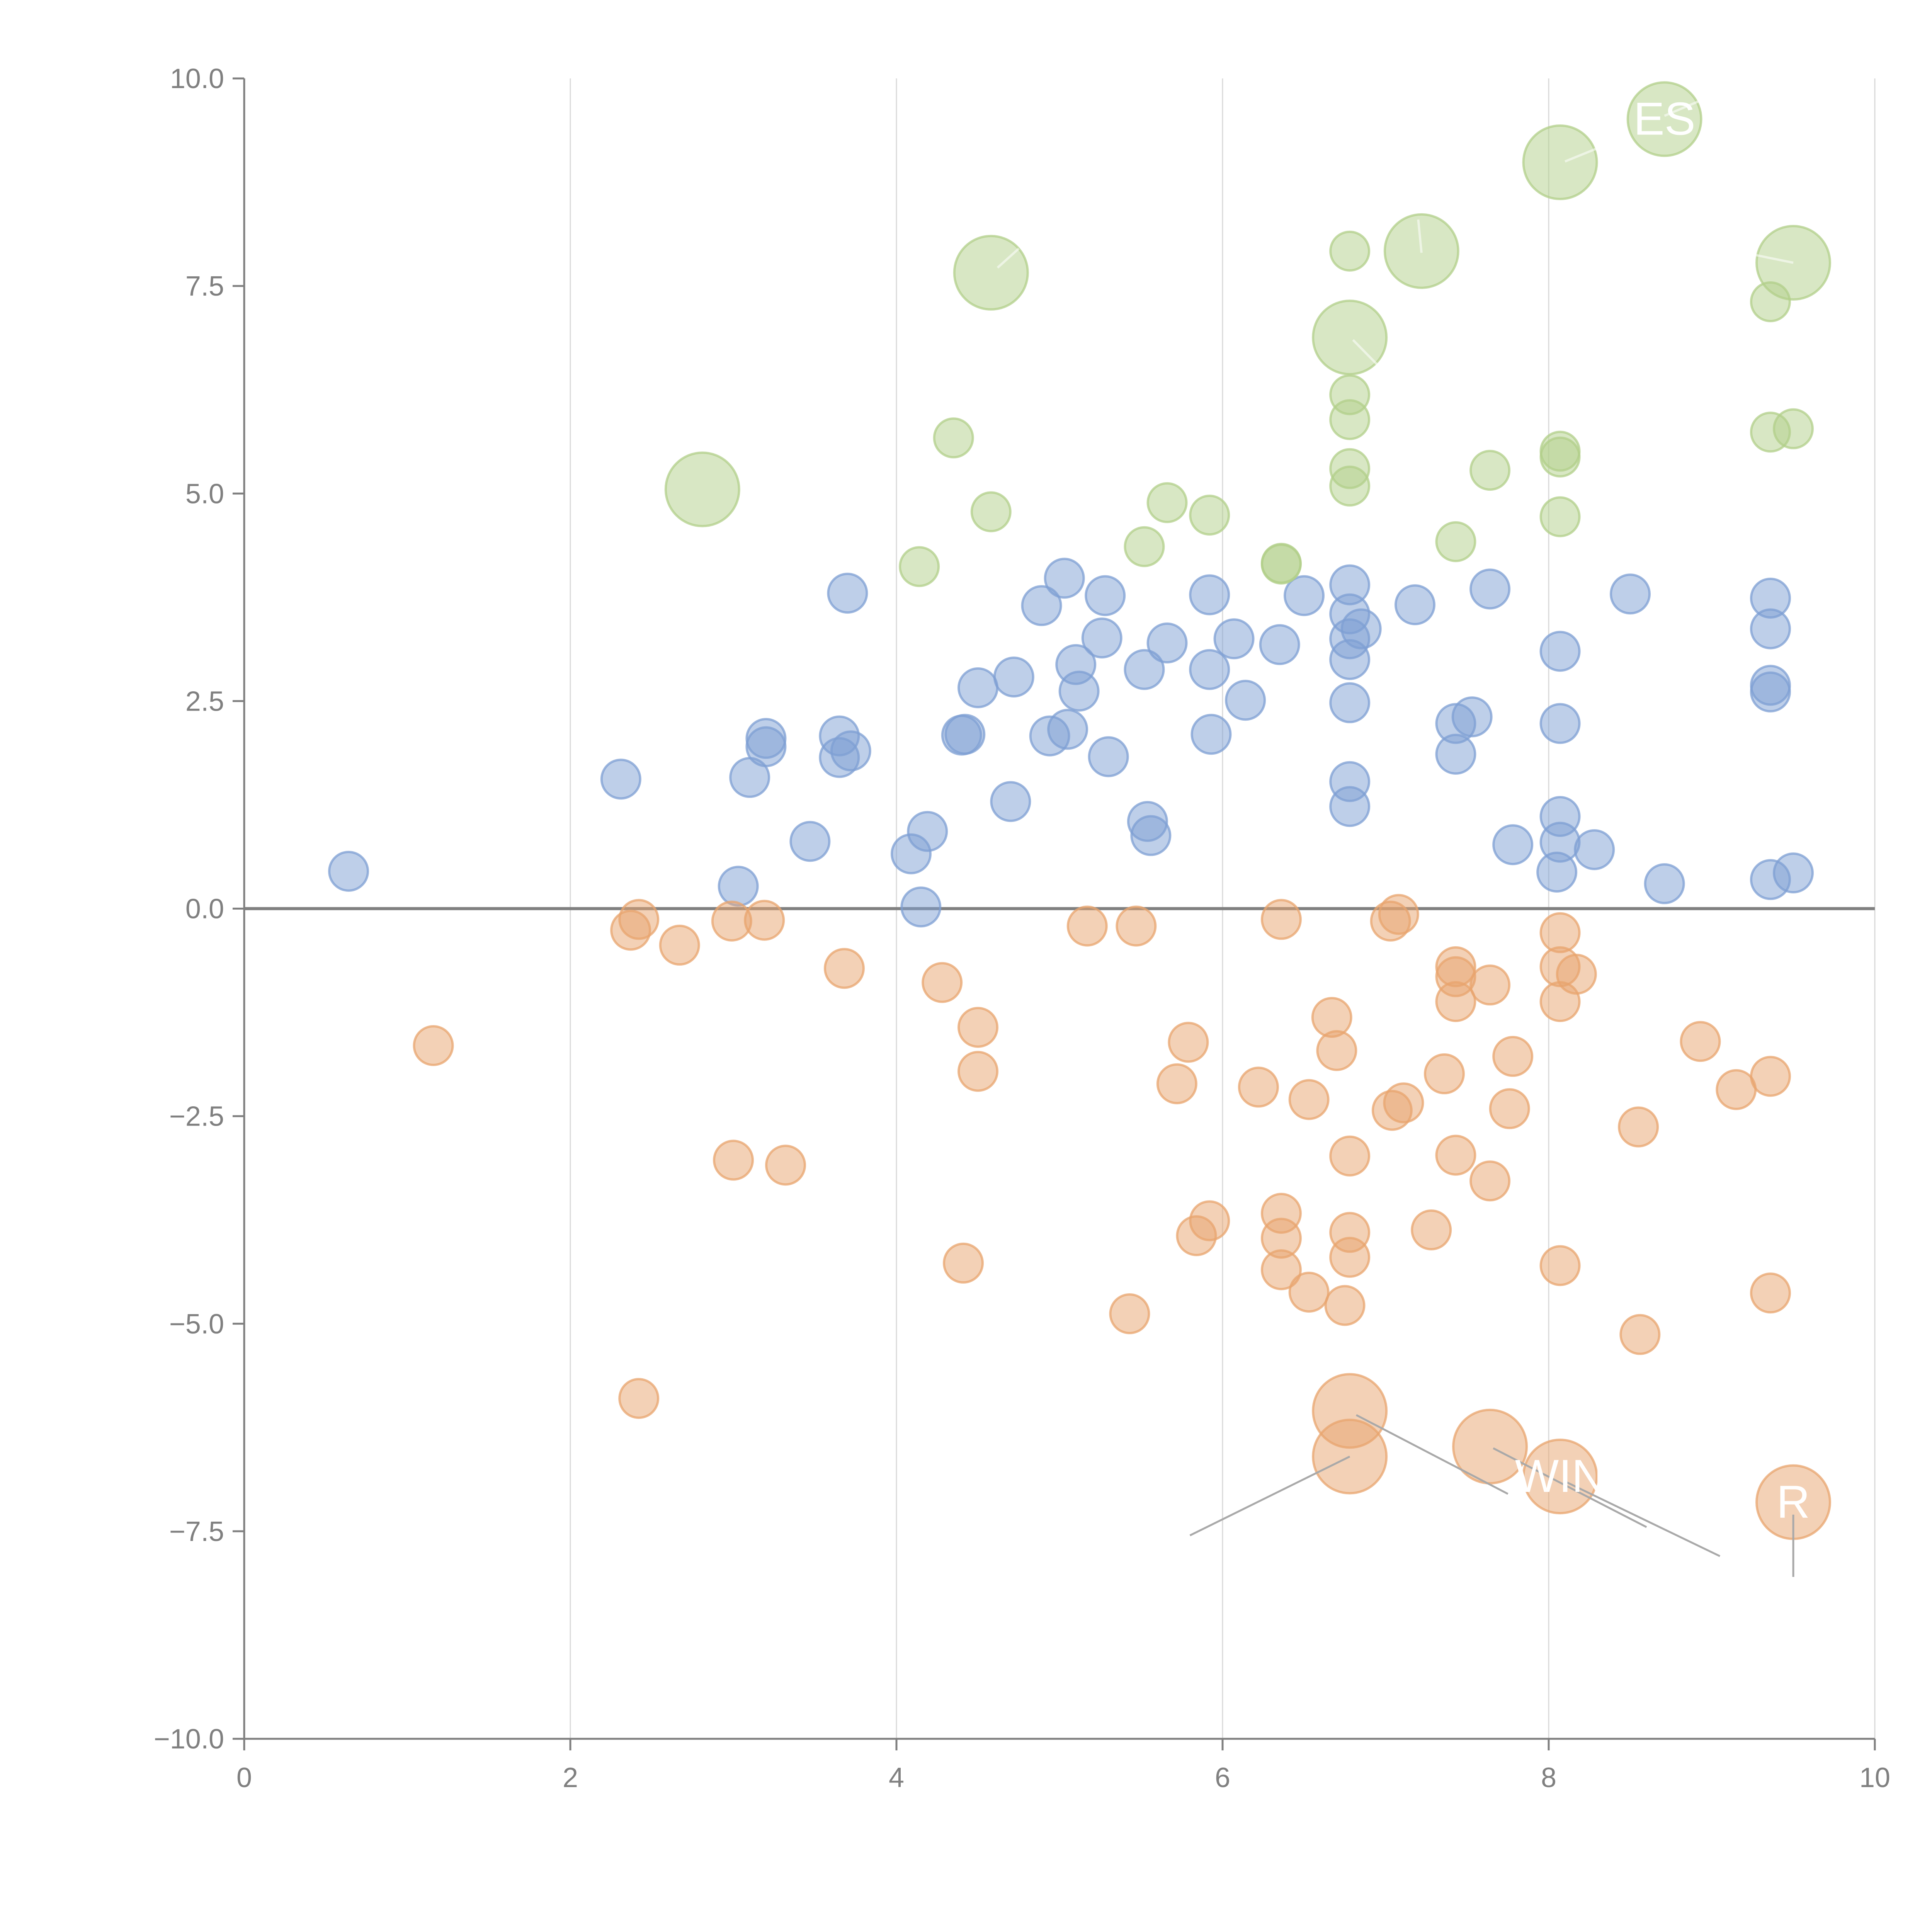  What do you see at coordinates (1548, 1778) in the screenshot?
I see `x-tick-label: 8` at bounding box center [1548, 1778].